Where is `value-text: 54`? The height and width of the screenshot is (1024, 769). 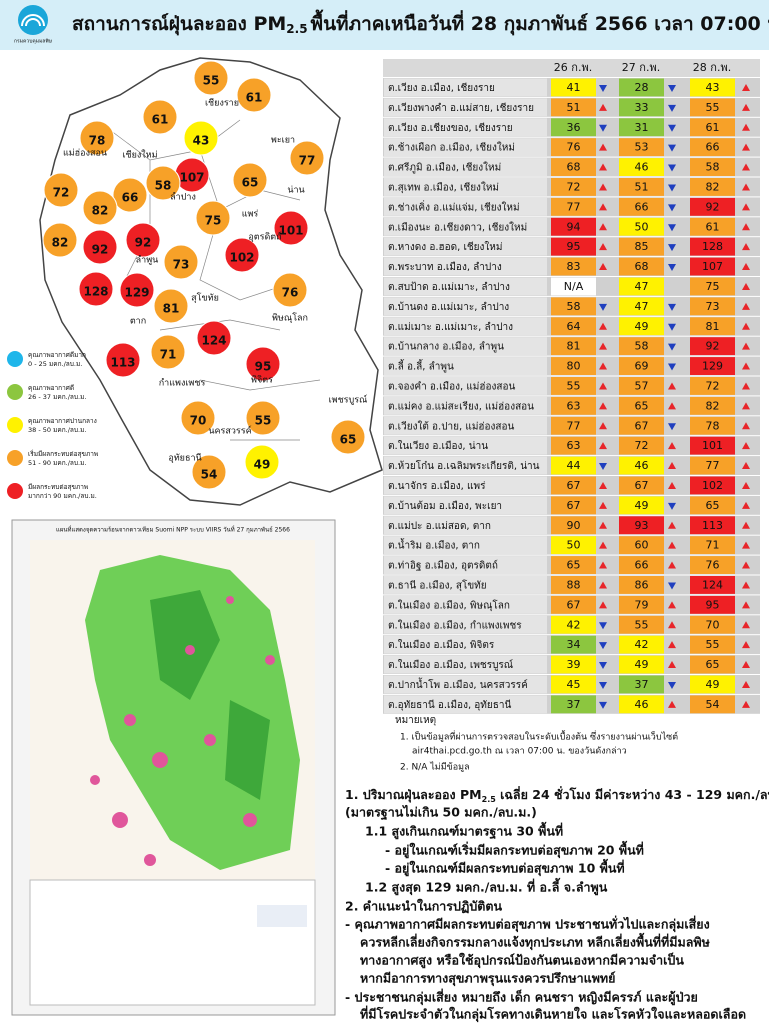 value-text: 54 is located at coordinates (713, 704).